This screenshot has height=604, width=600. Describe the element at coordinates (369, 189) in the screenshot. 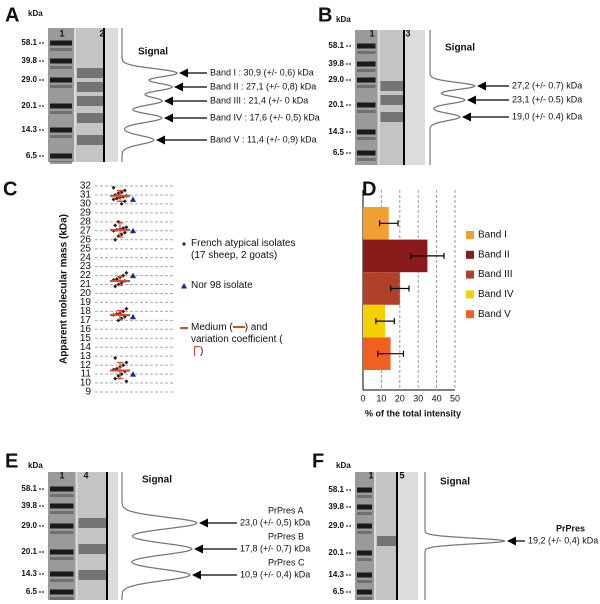

I see `panel-label: D` at that location.